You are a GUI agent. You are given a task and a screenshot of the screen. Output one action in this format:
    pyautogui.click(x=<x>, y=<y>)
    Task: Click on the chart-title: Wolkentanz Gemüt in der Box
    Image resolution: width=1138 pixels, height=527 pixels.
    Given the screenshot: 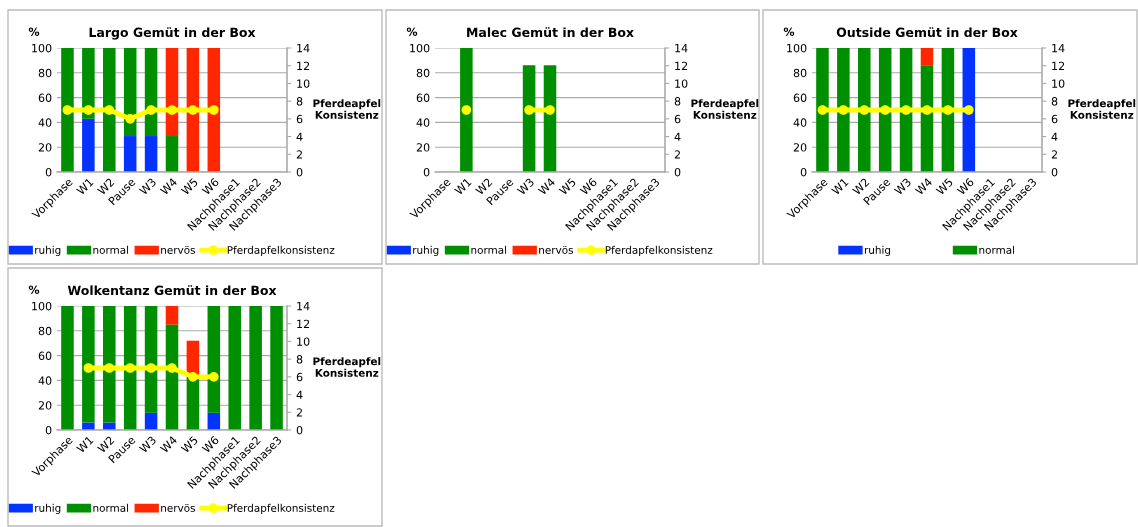 What is the action you would take?
    pyautogui.click(x=172, y=290)
    